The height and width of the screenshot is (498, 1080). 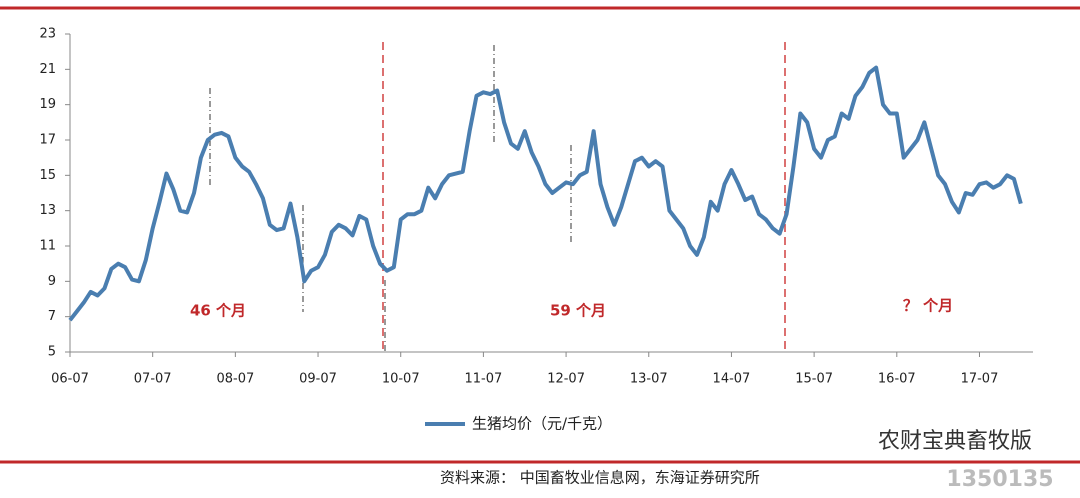 What do you see at coordinates (578, 311) in the screenshot?
I see `annotation: 59 个月` at bounding box center [578, 311].